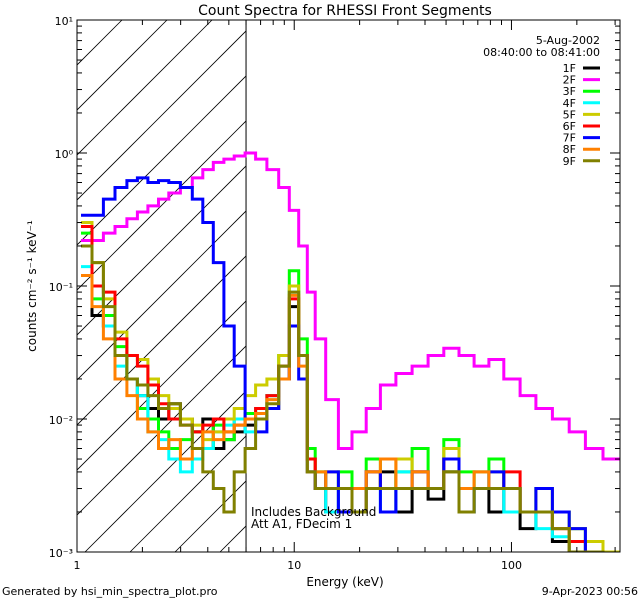 This screenshot has width=640, height=604. What do you see at coordinates (61, 553) in the screenshot?
I see `y-tick-label: 10⁻³` at bounding box center [61, 553].